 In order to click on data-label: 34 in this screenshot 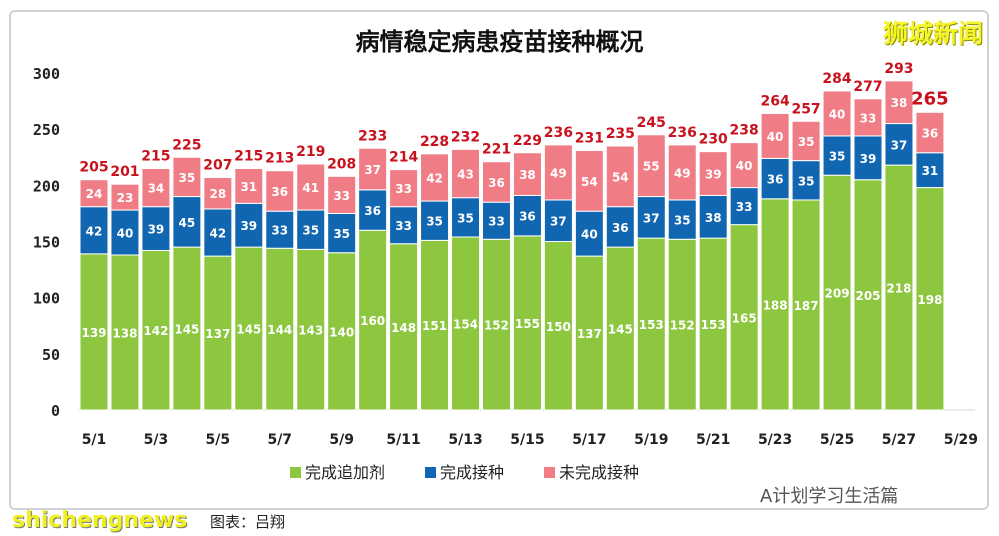, I will do `click(156, 189)`.